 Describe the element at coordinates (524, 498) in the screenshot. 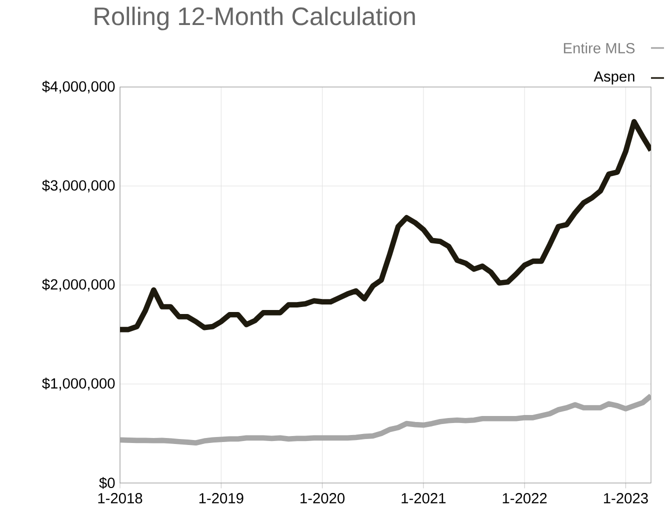

I see `x-tick-label: 1-2022` at that location.